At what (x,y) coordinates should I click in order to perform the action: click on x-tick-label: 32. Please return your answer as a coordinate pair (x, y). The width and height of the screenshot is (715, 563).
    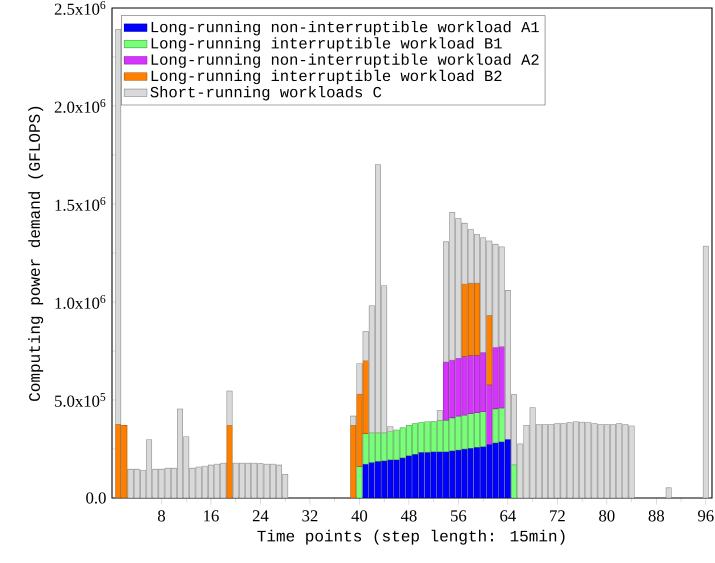
    Looking at the image, I should click on (310, 516).